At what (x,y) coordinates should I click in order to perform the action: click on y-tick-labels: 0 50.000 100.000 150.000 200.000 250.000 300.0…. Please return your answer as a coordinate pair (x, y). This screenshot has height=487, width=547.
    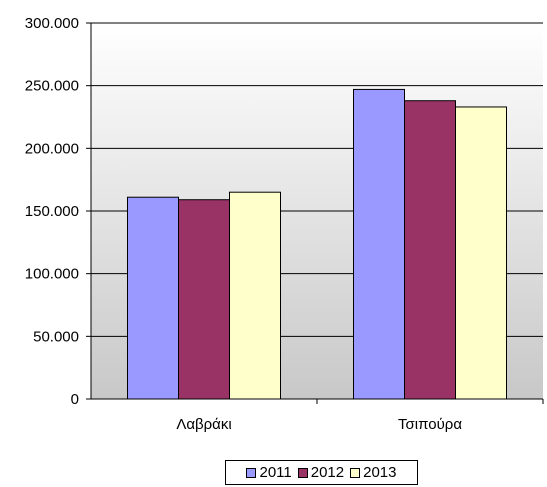
    Looking at the image, I should click on (52, 211).